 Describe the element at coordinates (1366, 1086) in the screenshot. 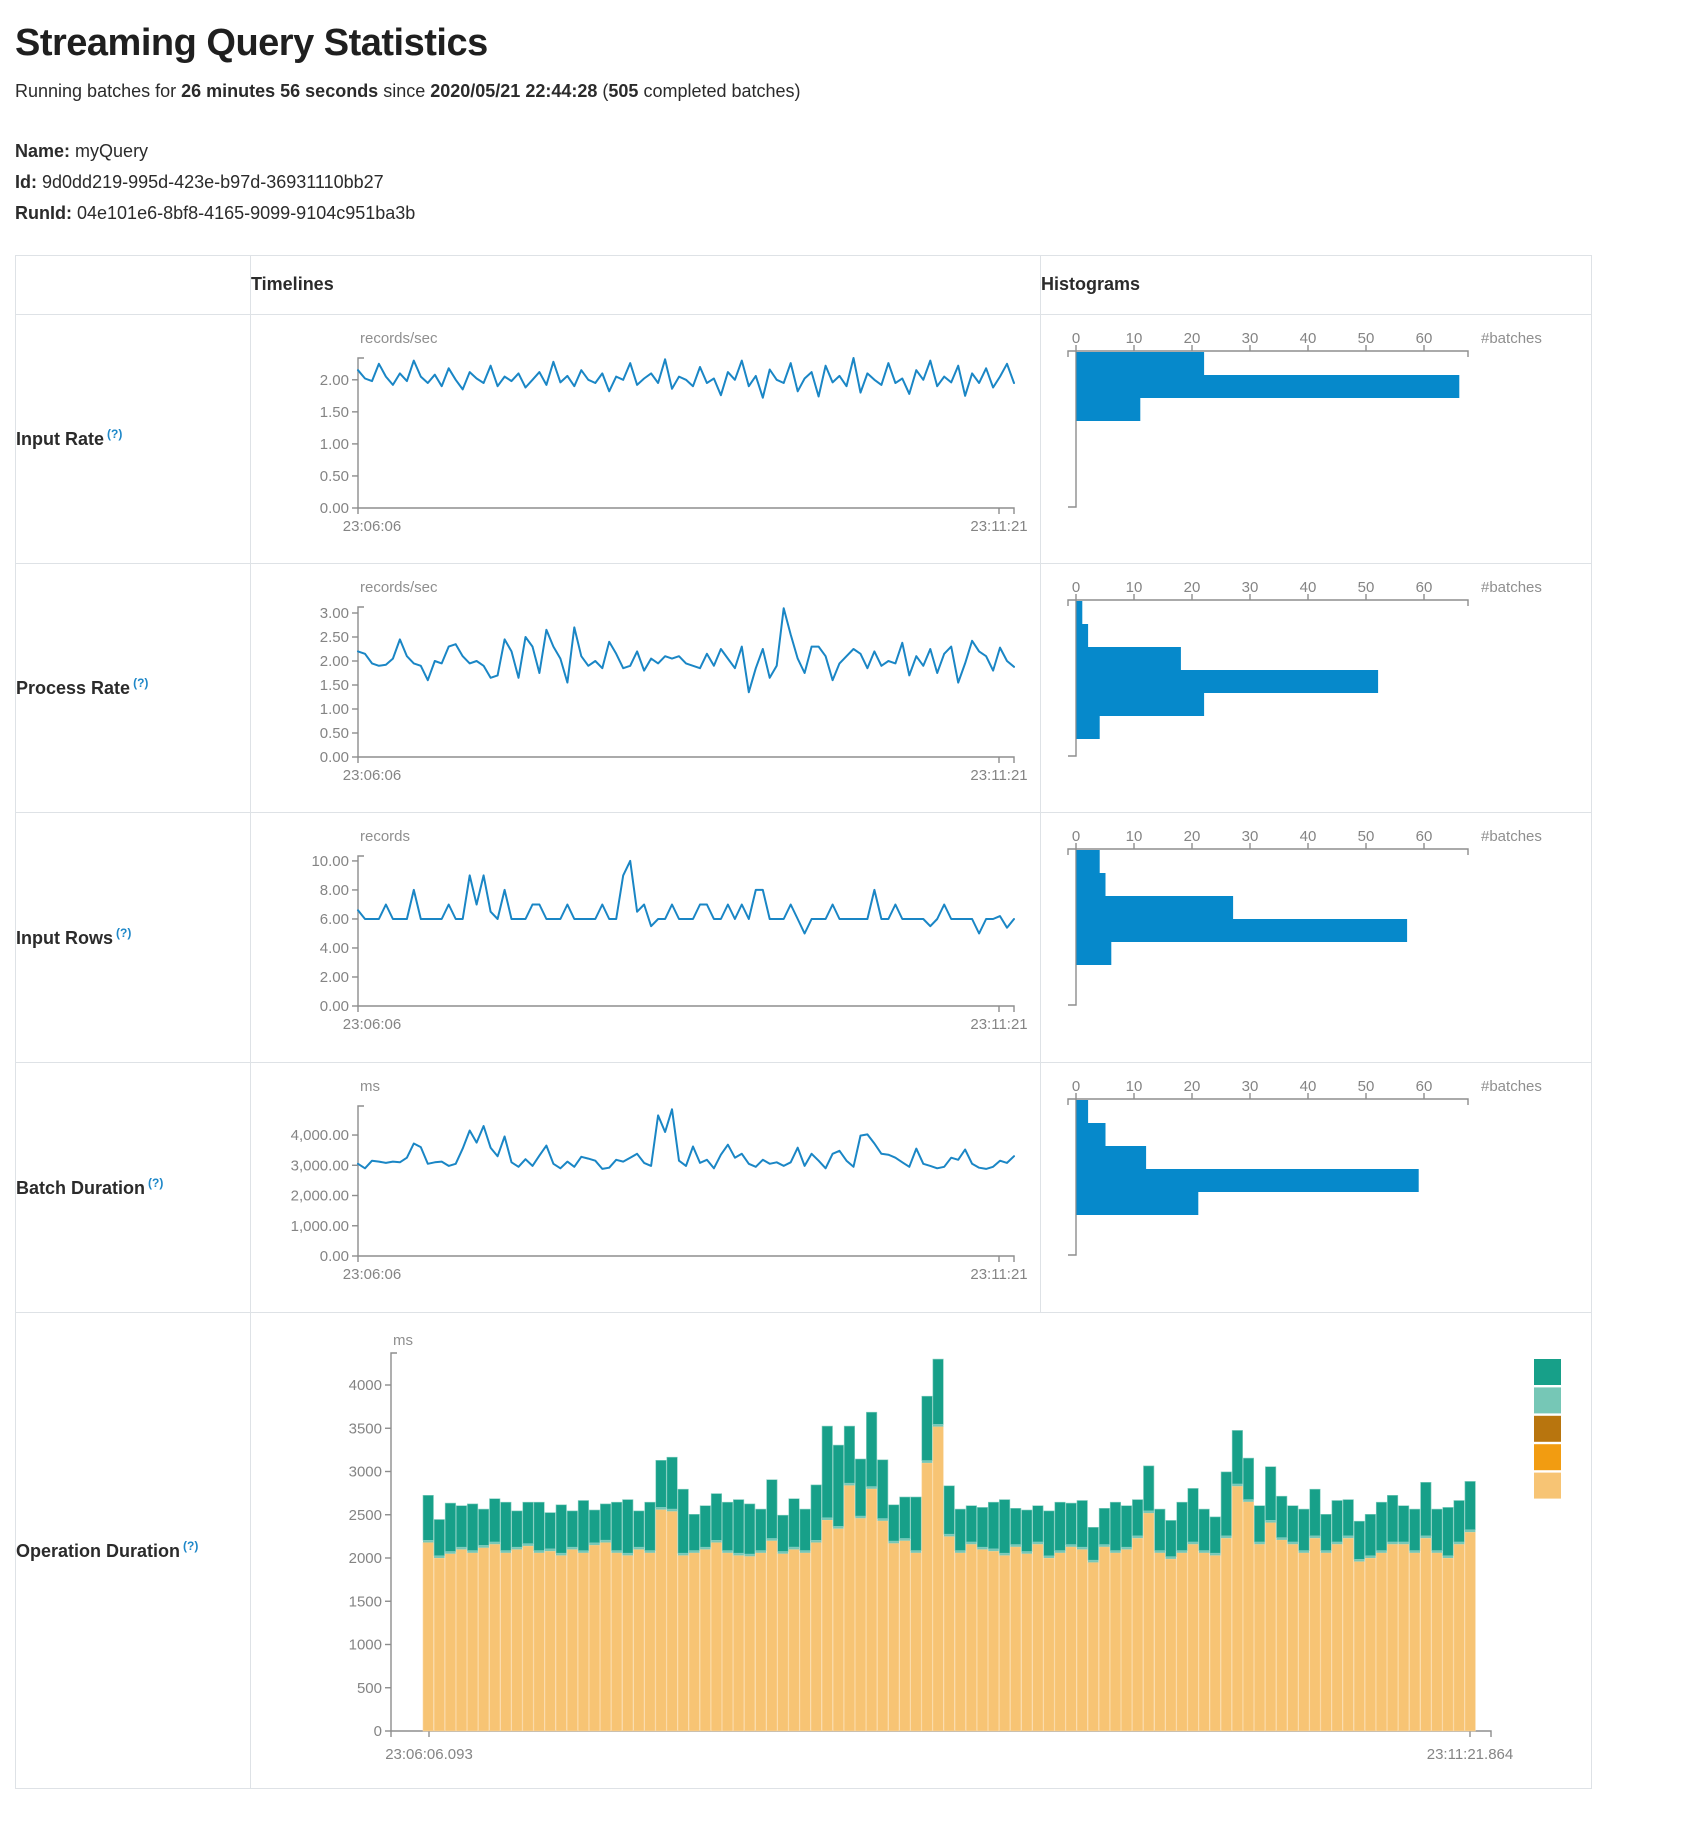

I see `x-tick-label: 50` at that location.